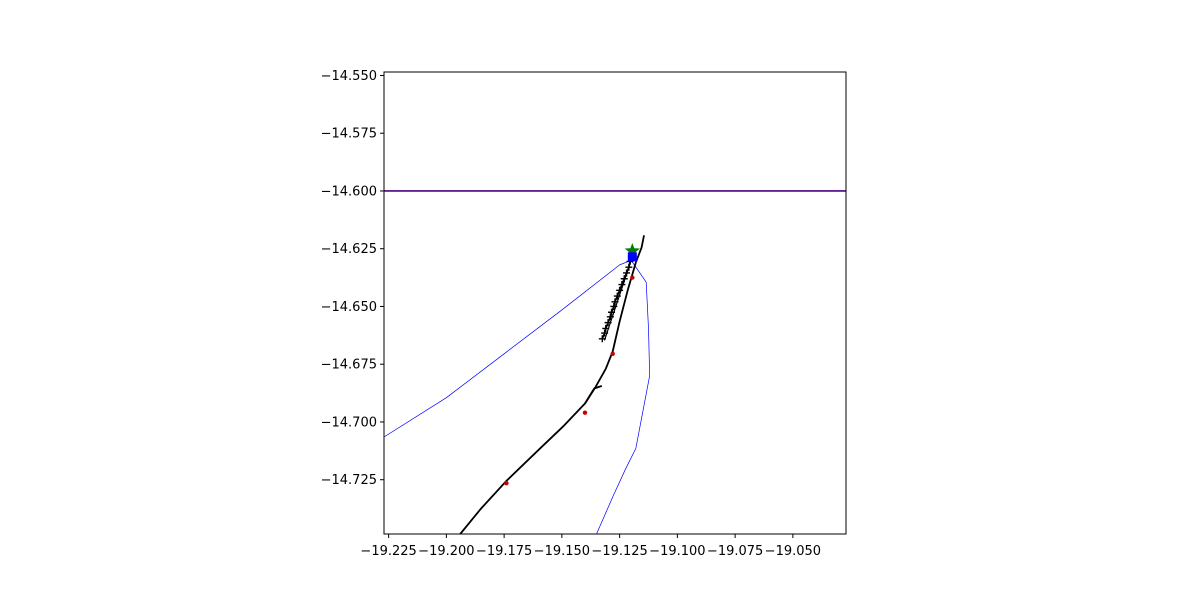 This screenshot has height=600, width=1200. I want to click on star-marker, so click(632, 250).